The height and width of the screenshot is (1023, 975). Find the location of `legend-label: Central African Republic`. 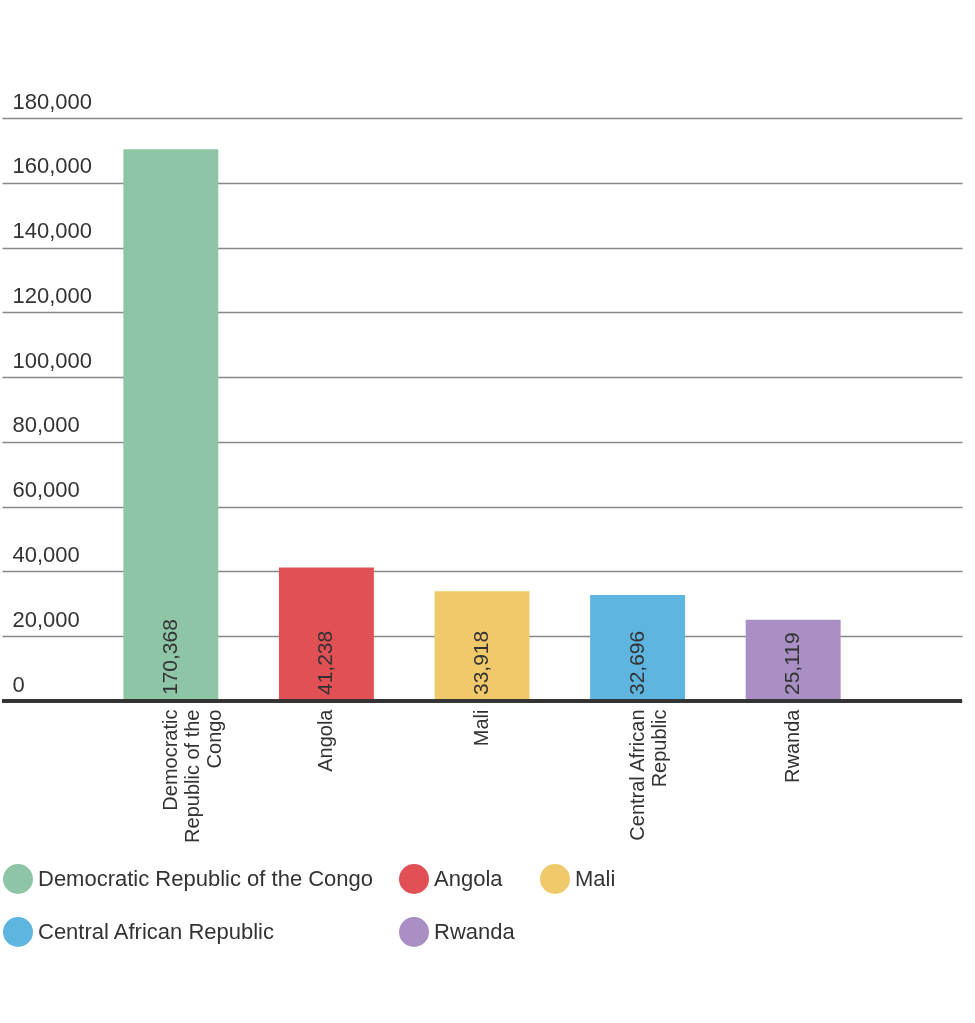

legend-label: Central African Republic is located at coordinates (156, 931).